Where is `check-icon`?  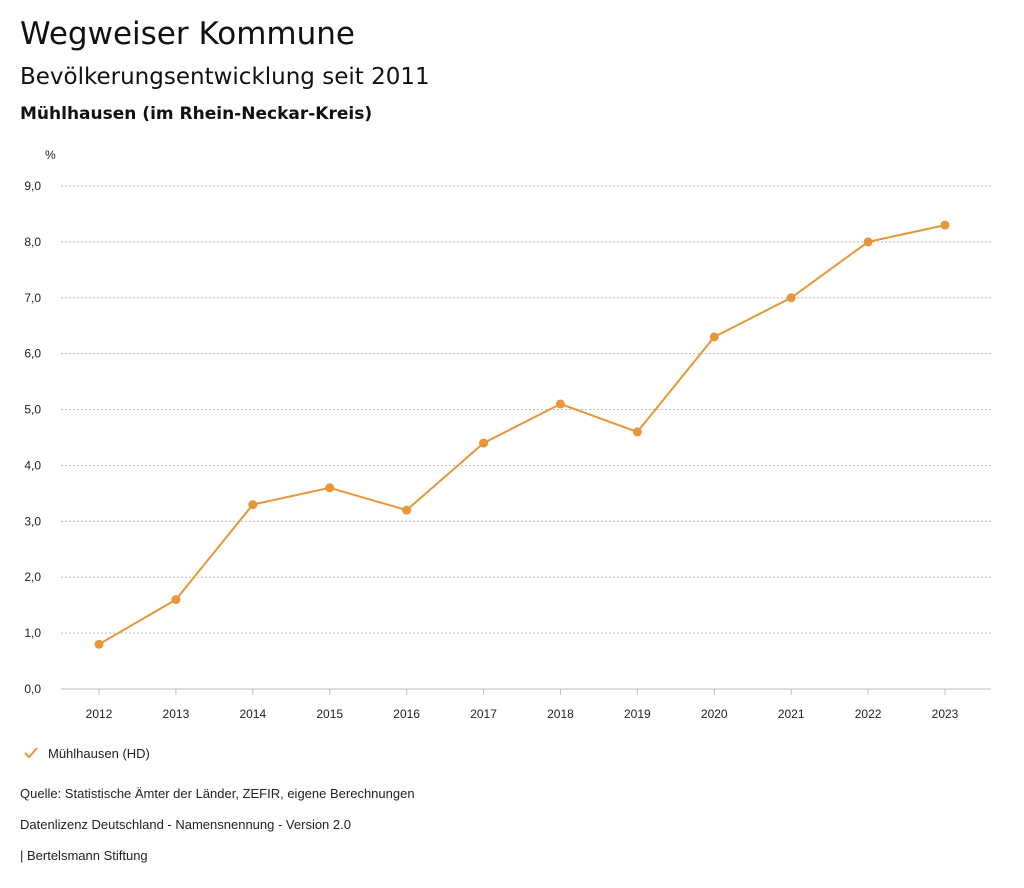 check-icon is located at coordinates (31, 753).